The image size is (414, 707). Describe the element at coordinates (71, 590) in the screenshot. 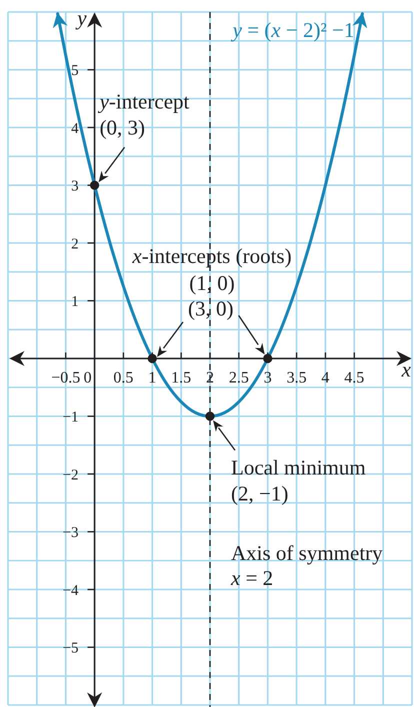

I see `y-tick-label: −4` at that location.